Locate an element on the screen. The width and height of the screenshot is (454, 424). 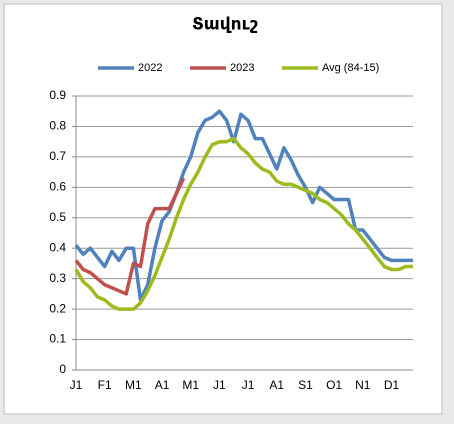
y-tick-label: 0.7 is located at coordinates (57, 156).